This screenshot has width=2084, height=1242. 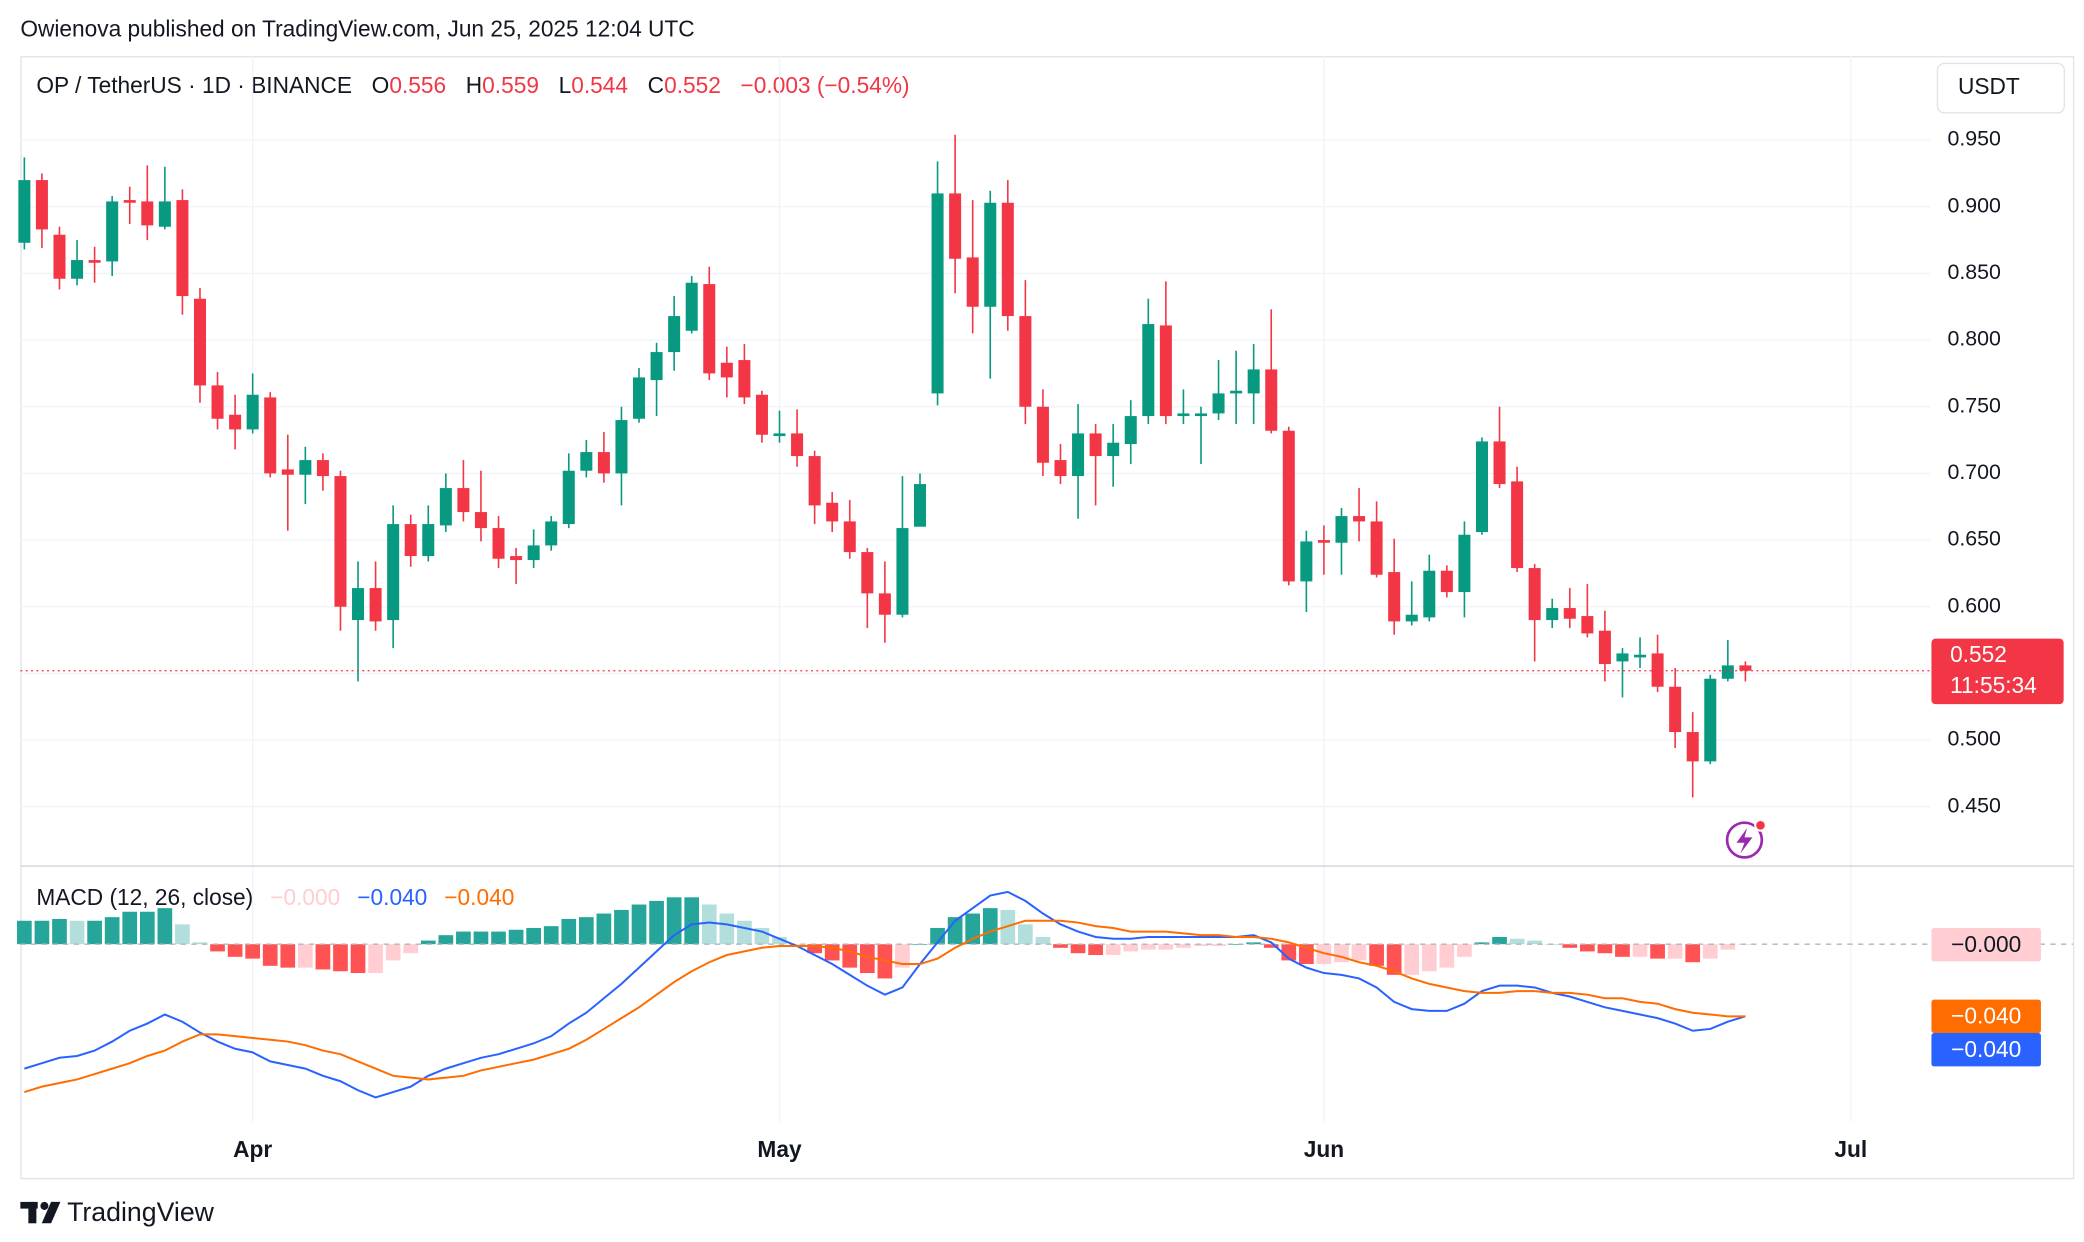 I want to click on alert-bolt, so click(x=1744, y=841).